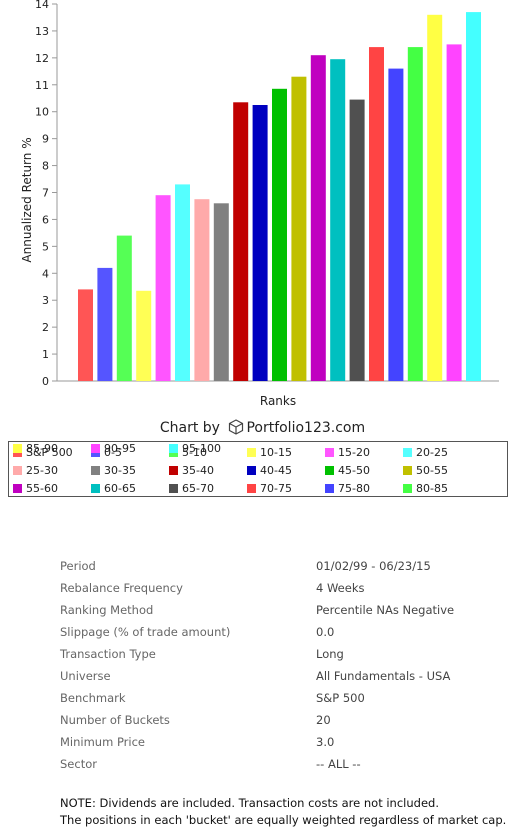  Describe the element at coordinates (189, 428) in the screenshot. I see `credit-prefix: Chart by` at that location.